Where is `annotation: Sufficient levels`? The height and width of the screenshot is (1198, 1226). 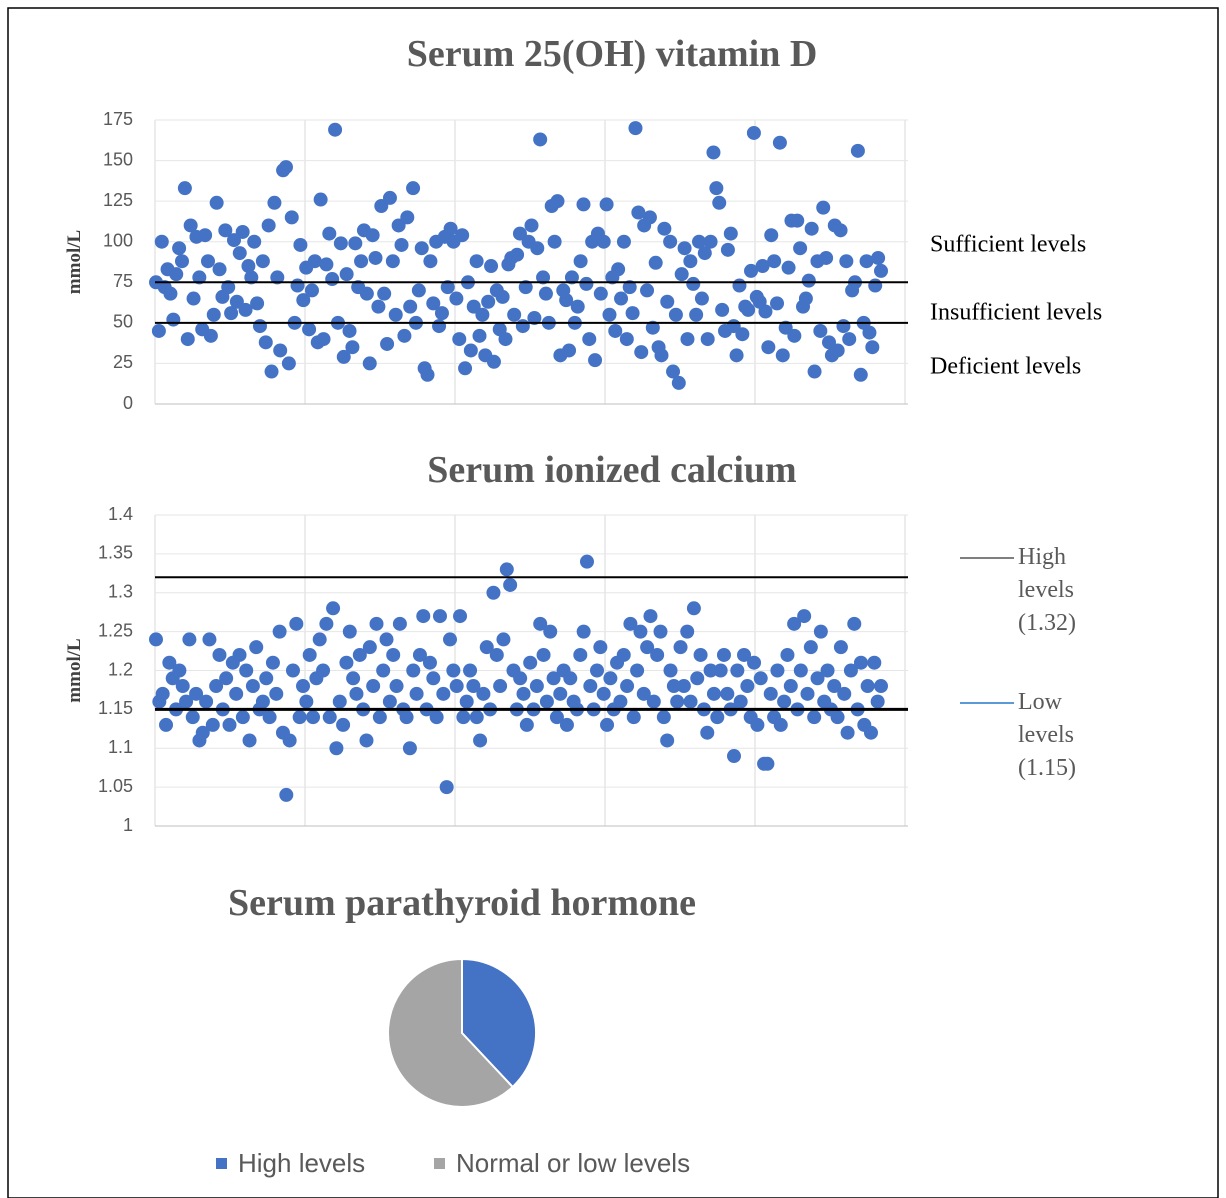
annotation: Sufficient levels is located at coordinates (1008, 245).